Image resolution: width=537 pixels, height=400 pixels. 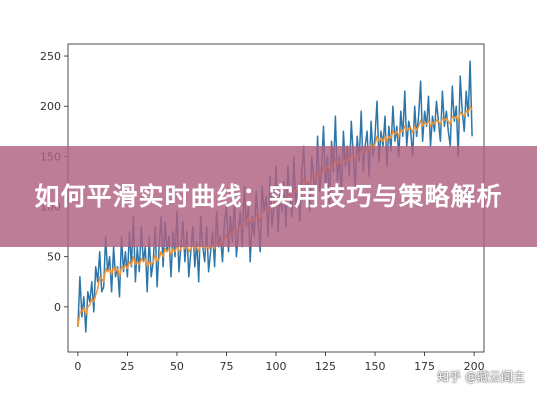 What do you see at coordinates (54, 257) in the screenshot?
I see `y-tick-label: 50` at bounding box center [54, 257].